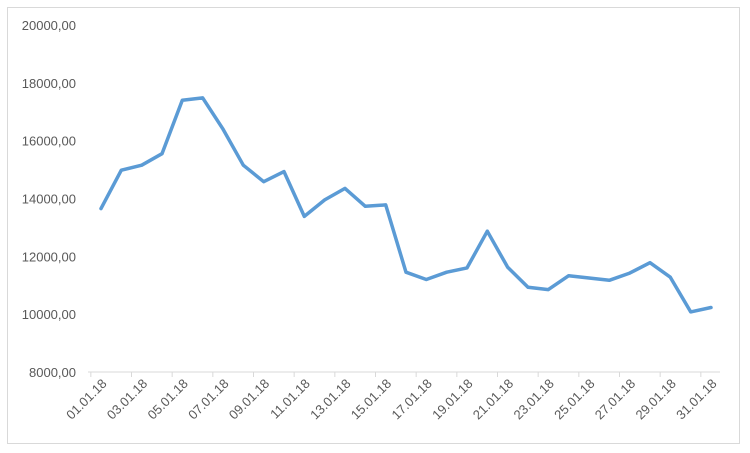  I want to click on y-tick-label: 20000,00, so click(49, 25).